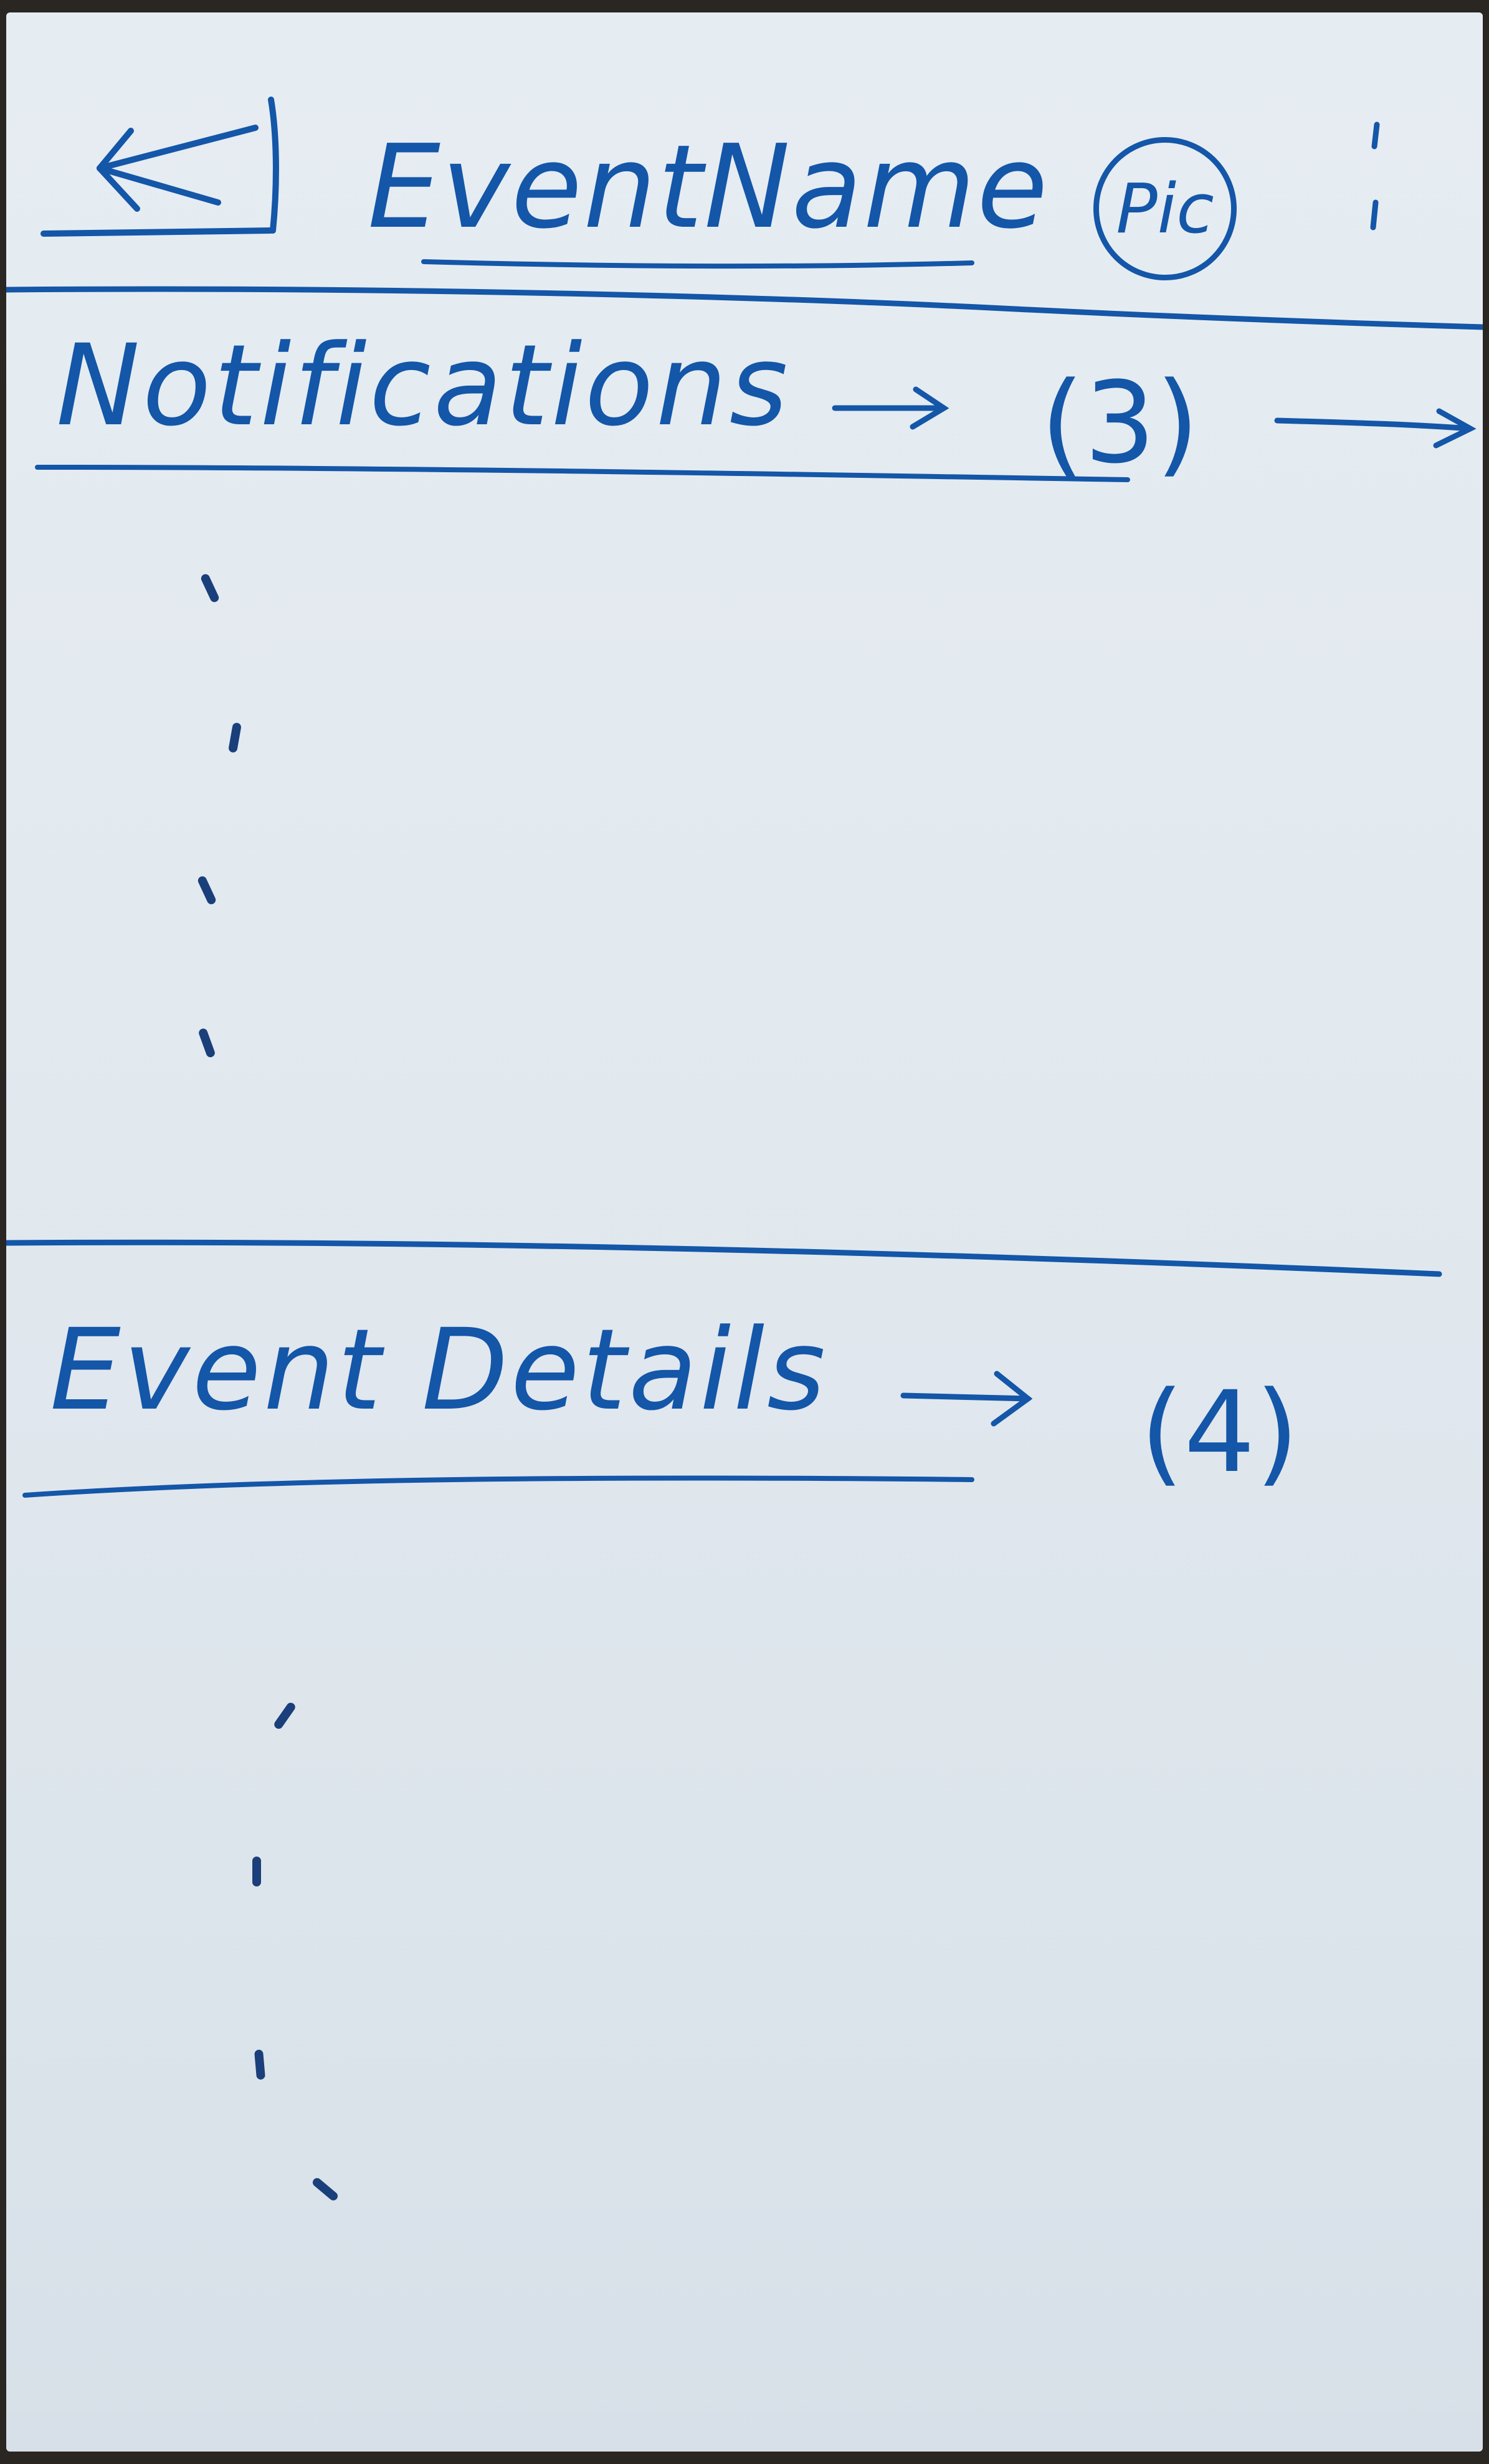 The image size is (1489, 2464). Describe the element at coordinates (1219, 1433) in the screenshot. I see `event-details-count: (4)` at that location.